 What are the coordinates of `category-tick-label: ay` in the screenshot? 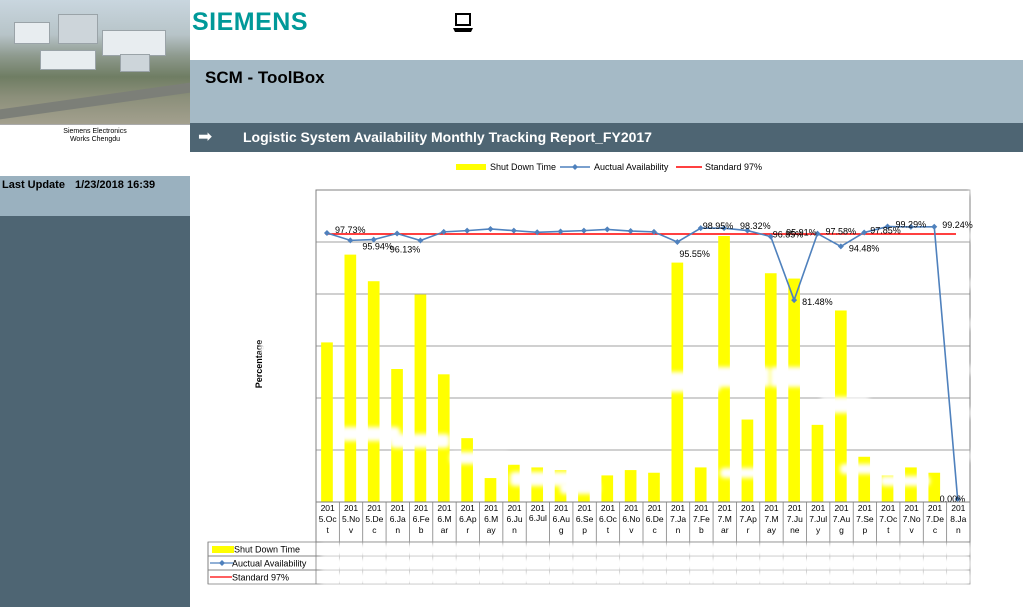 It's located at (772, 530).